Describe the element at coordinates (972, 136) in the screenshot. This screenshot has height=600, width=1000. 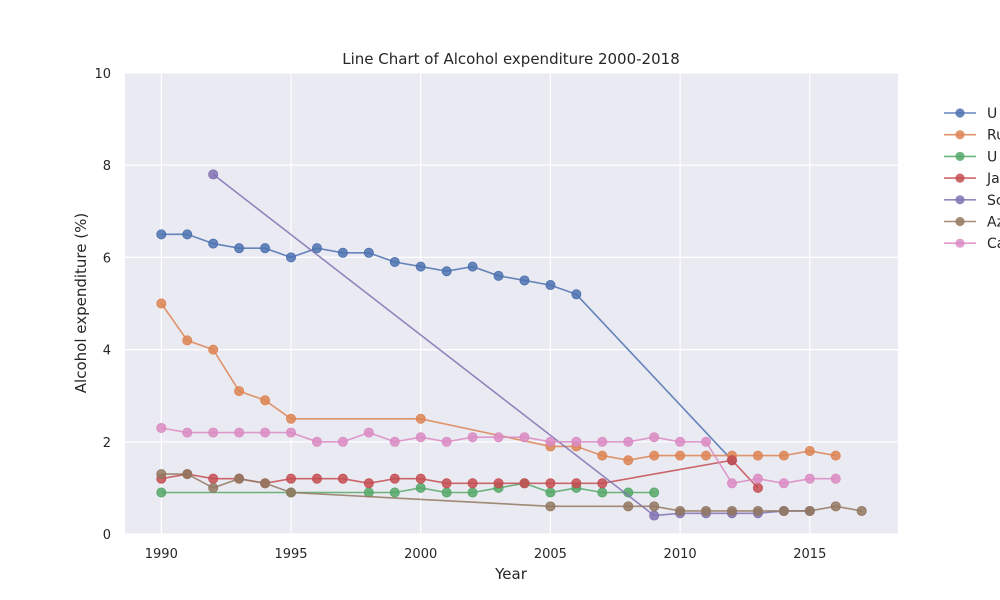
I see `legend-item: Ru` at that location.